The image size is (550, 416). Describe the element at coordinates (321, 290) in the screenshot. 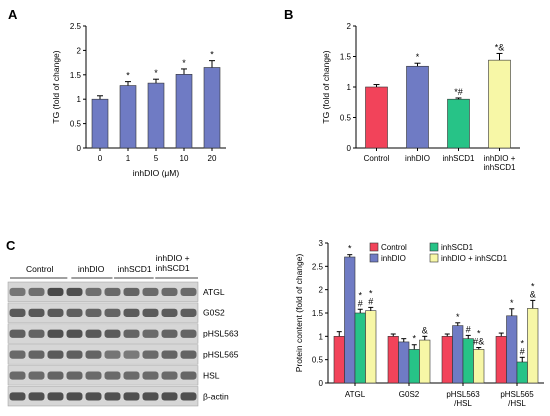

I see `chart-c-y-tick-label: 2` at that location.